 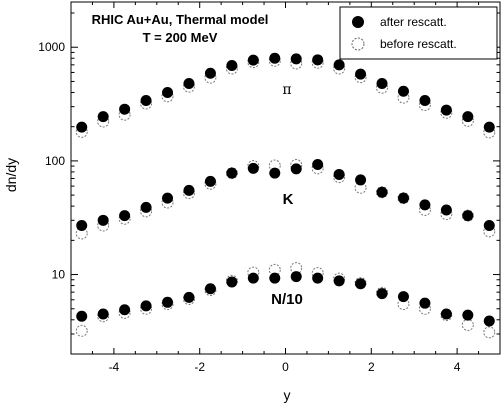 I want to click on legend-marker-before, so click(x=358, y=44).